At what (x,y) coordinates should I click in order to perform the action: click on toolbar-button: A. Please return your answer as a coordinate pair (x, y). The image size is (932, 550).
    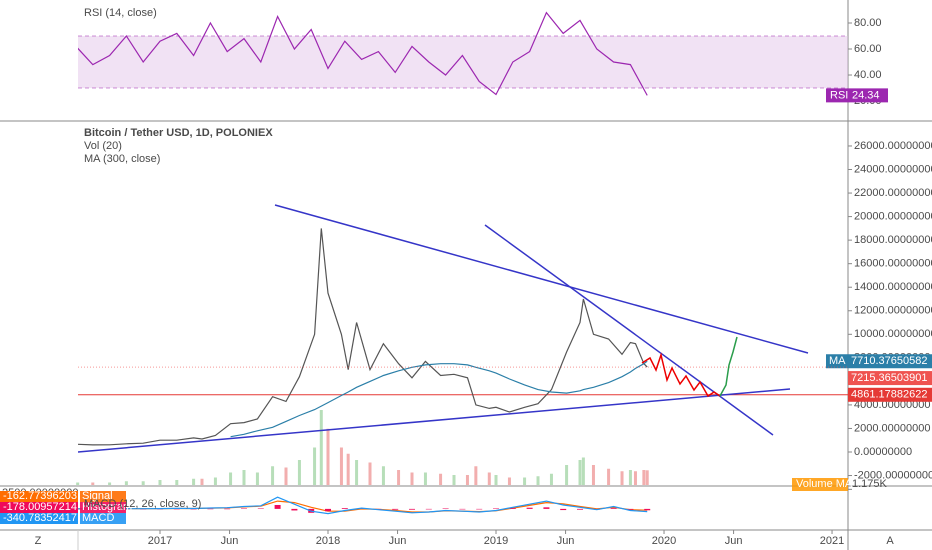
    Looking at the image, I should click on (890, 541).